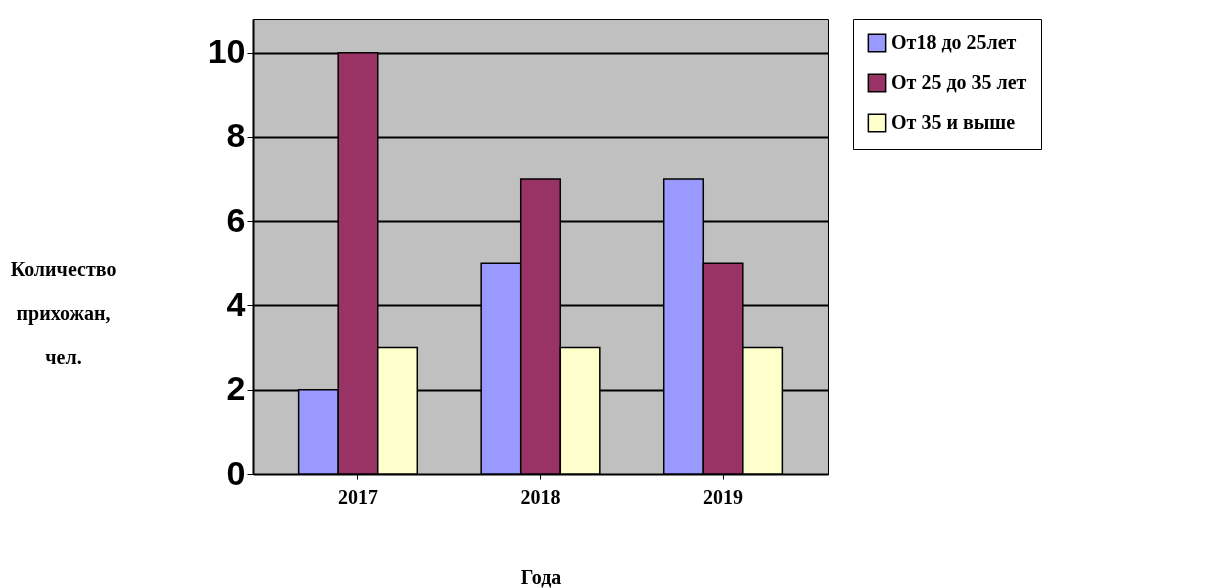 This screenshot has width=1221, height=588. Describe the element at coordinates (357, 496) in the screenshot. I see `x-tick-label: 2017` at that location.